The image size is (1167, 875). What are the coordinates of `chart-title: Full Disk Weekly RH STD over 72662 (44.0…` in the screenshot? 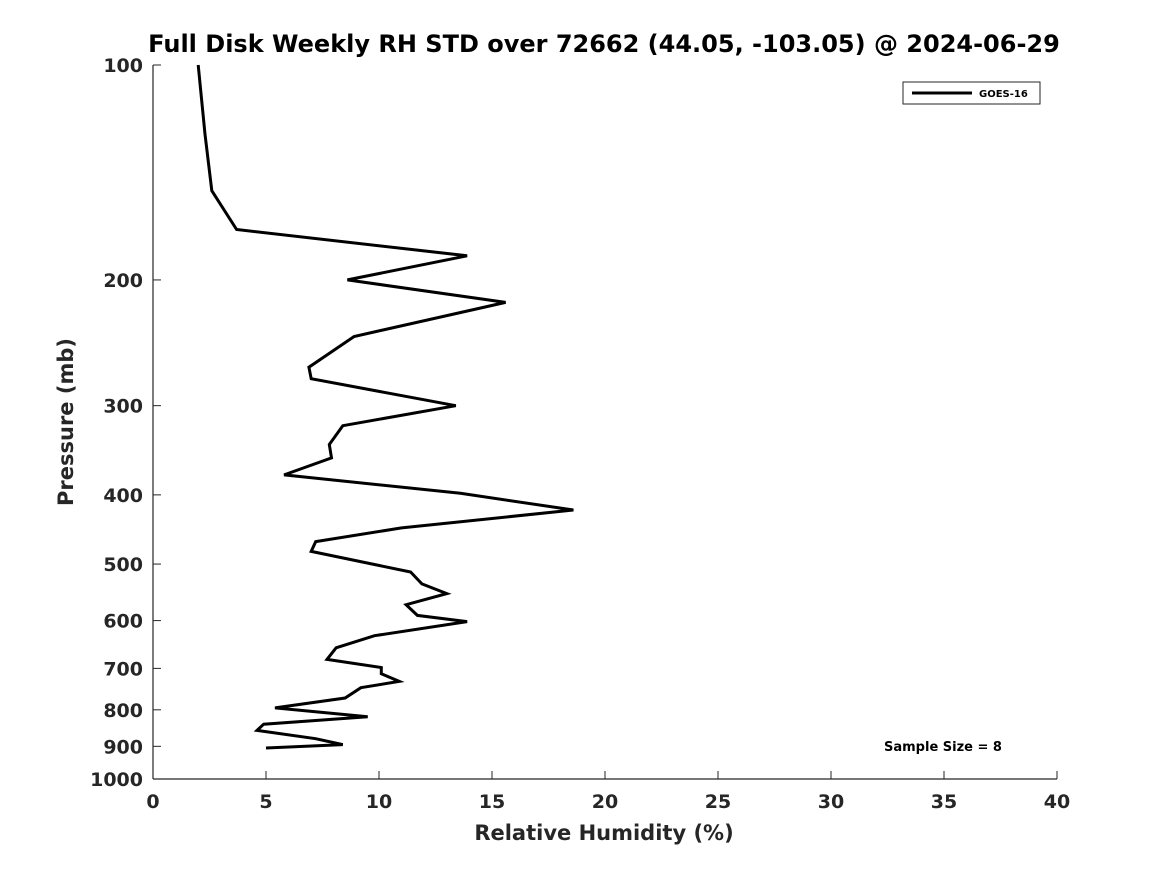 It's located at (604, 44).